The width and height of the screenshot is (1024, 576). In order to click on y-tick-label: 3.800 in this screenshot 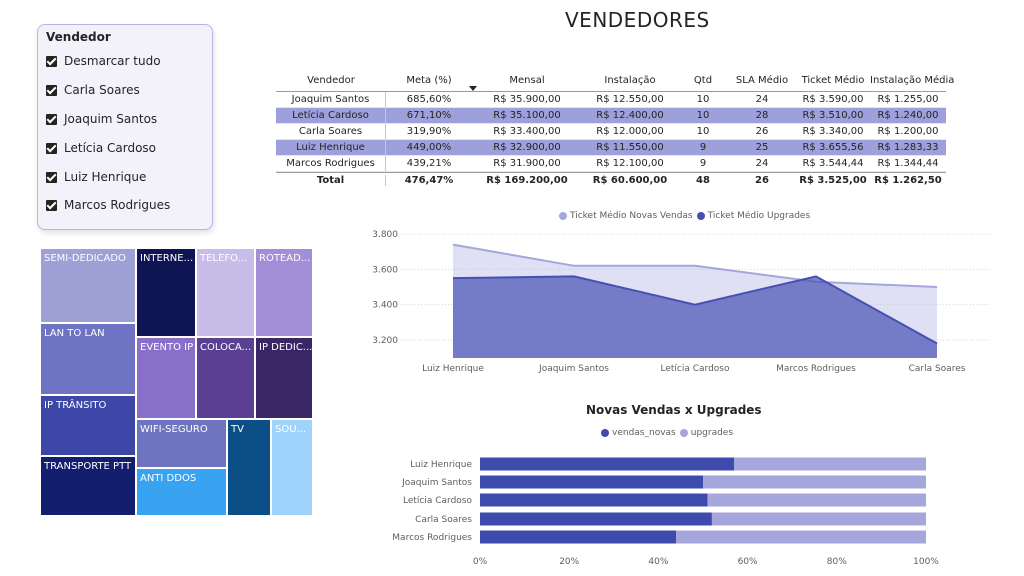, I will do `click(385, 235)`.